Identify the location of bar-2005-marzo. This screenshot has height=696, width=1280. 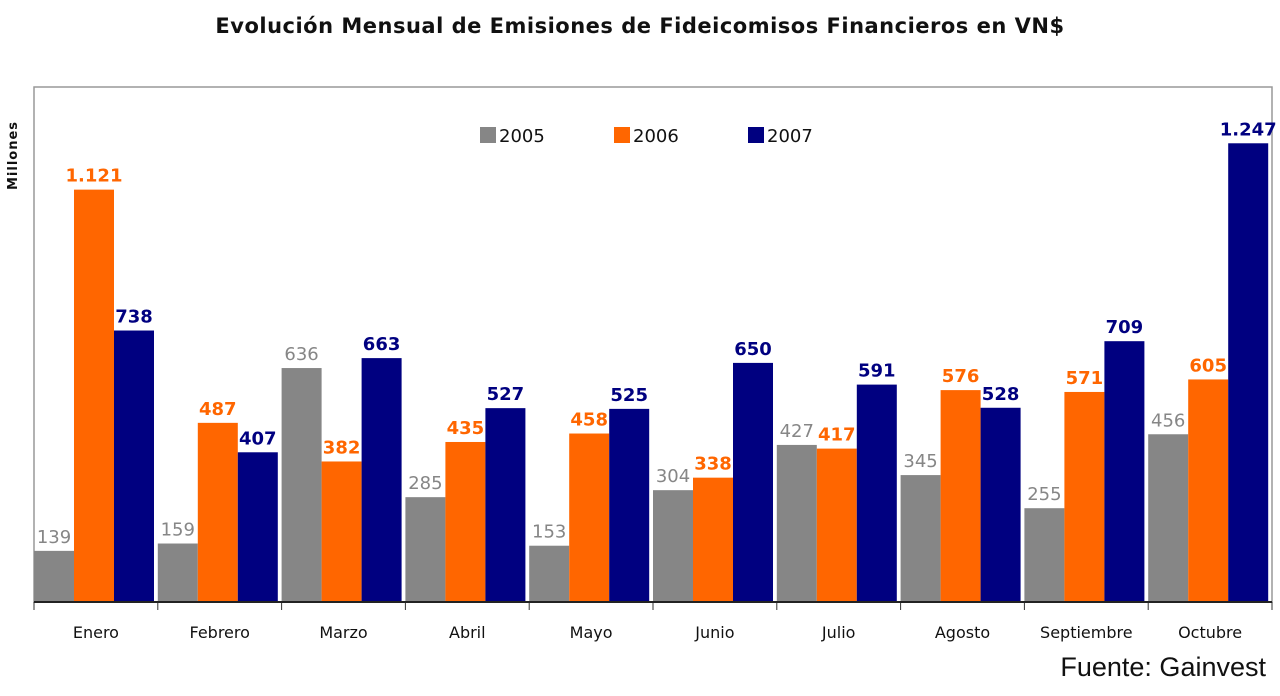
(301, 485).